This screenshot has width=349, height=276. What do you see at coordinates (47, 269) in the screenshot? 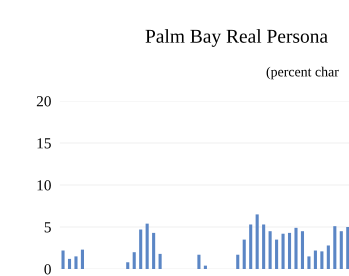
I see `y-tick-label: 0` at bounding box center [47, 269].